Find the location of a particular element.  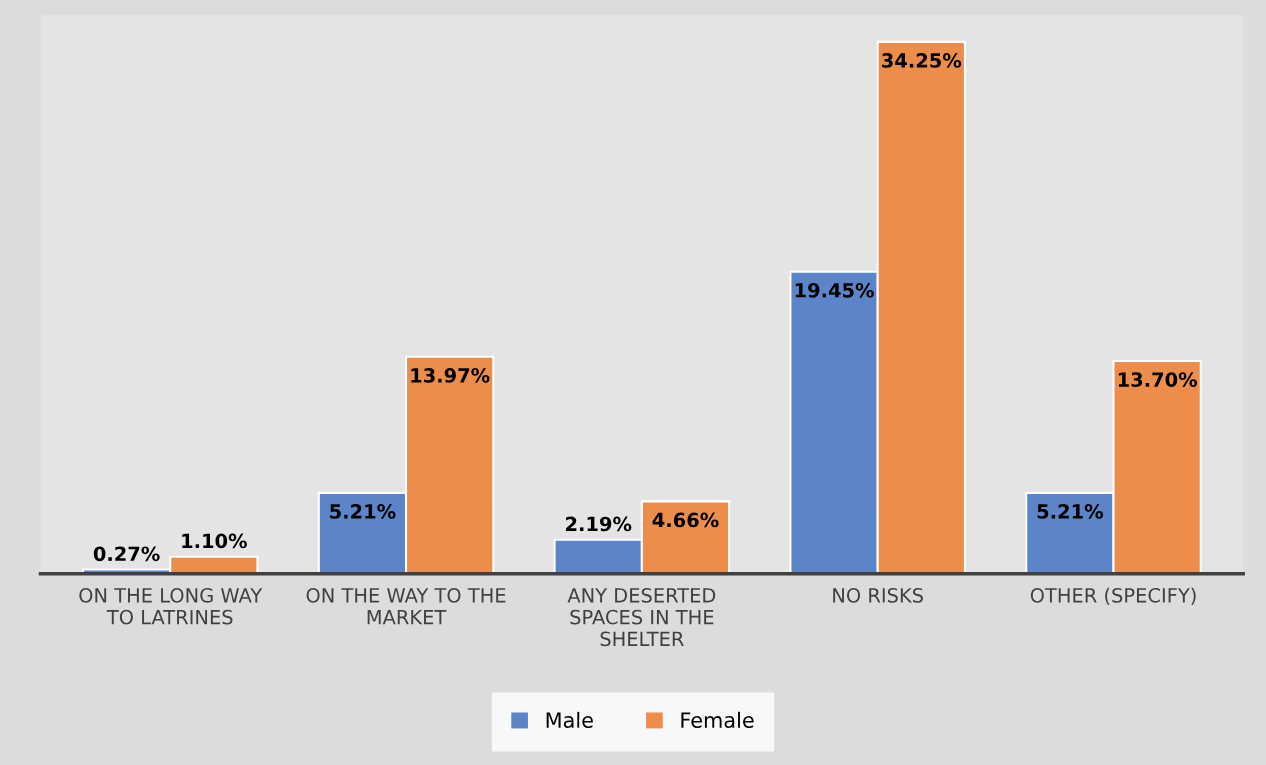

data-label: 13.97% is located at coordinates (450, 375).